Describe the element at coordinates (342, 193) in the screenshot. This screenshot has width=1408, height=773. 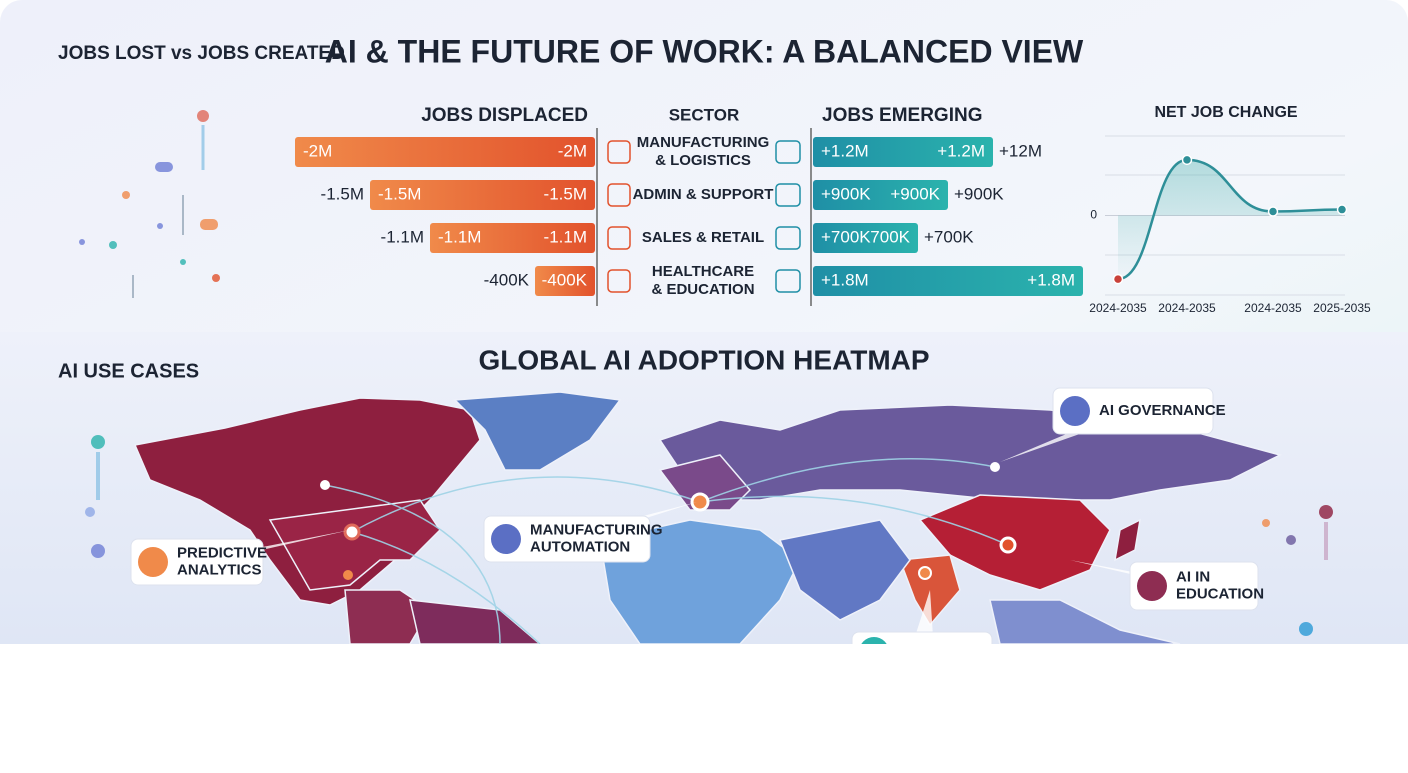
I see `outside-label: -1.5M` at that location.